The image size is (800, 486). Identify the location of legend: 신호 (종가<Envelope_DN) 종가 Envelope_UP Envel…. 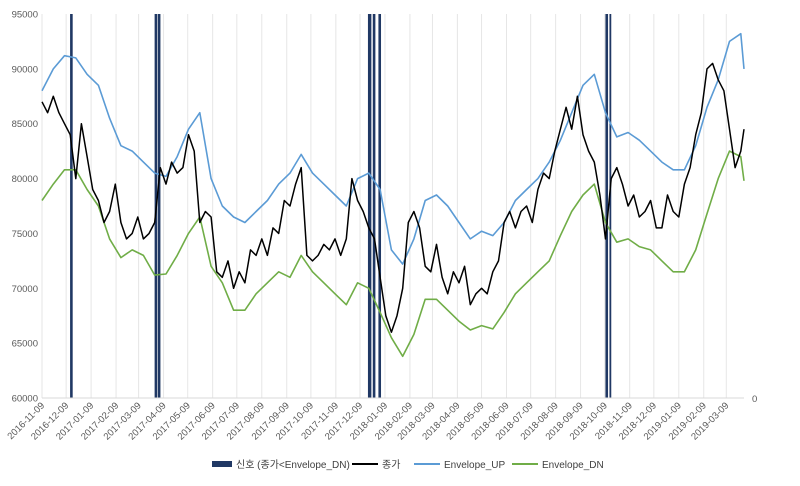
(408, 465).